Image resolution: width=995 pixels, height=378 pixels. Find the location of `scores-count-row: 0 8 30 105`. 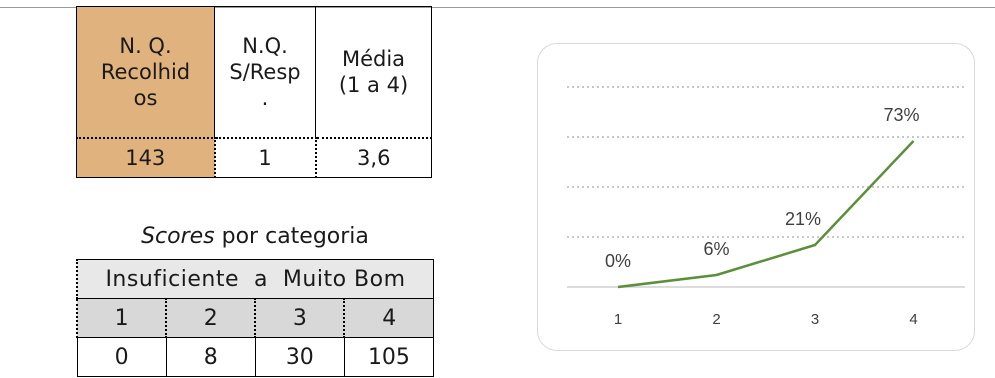

scores-count-row: 0 8 30 105 is located at coordinates (255, 357).